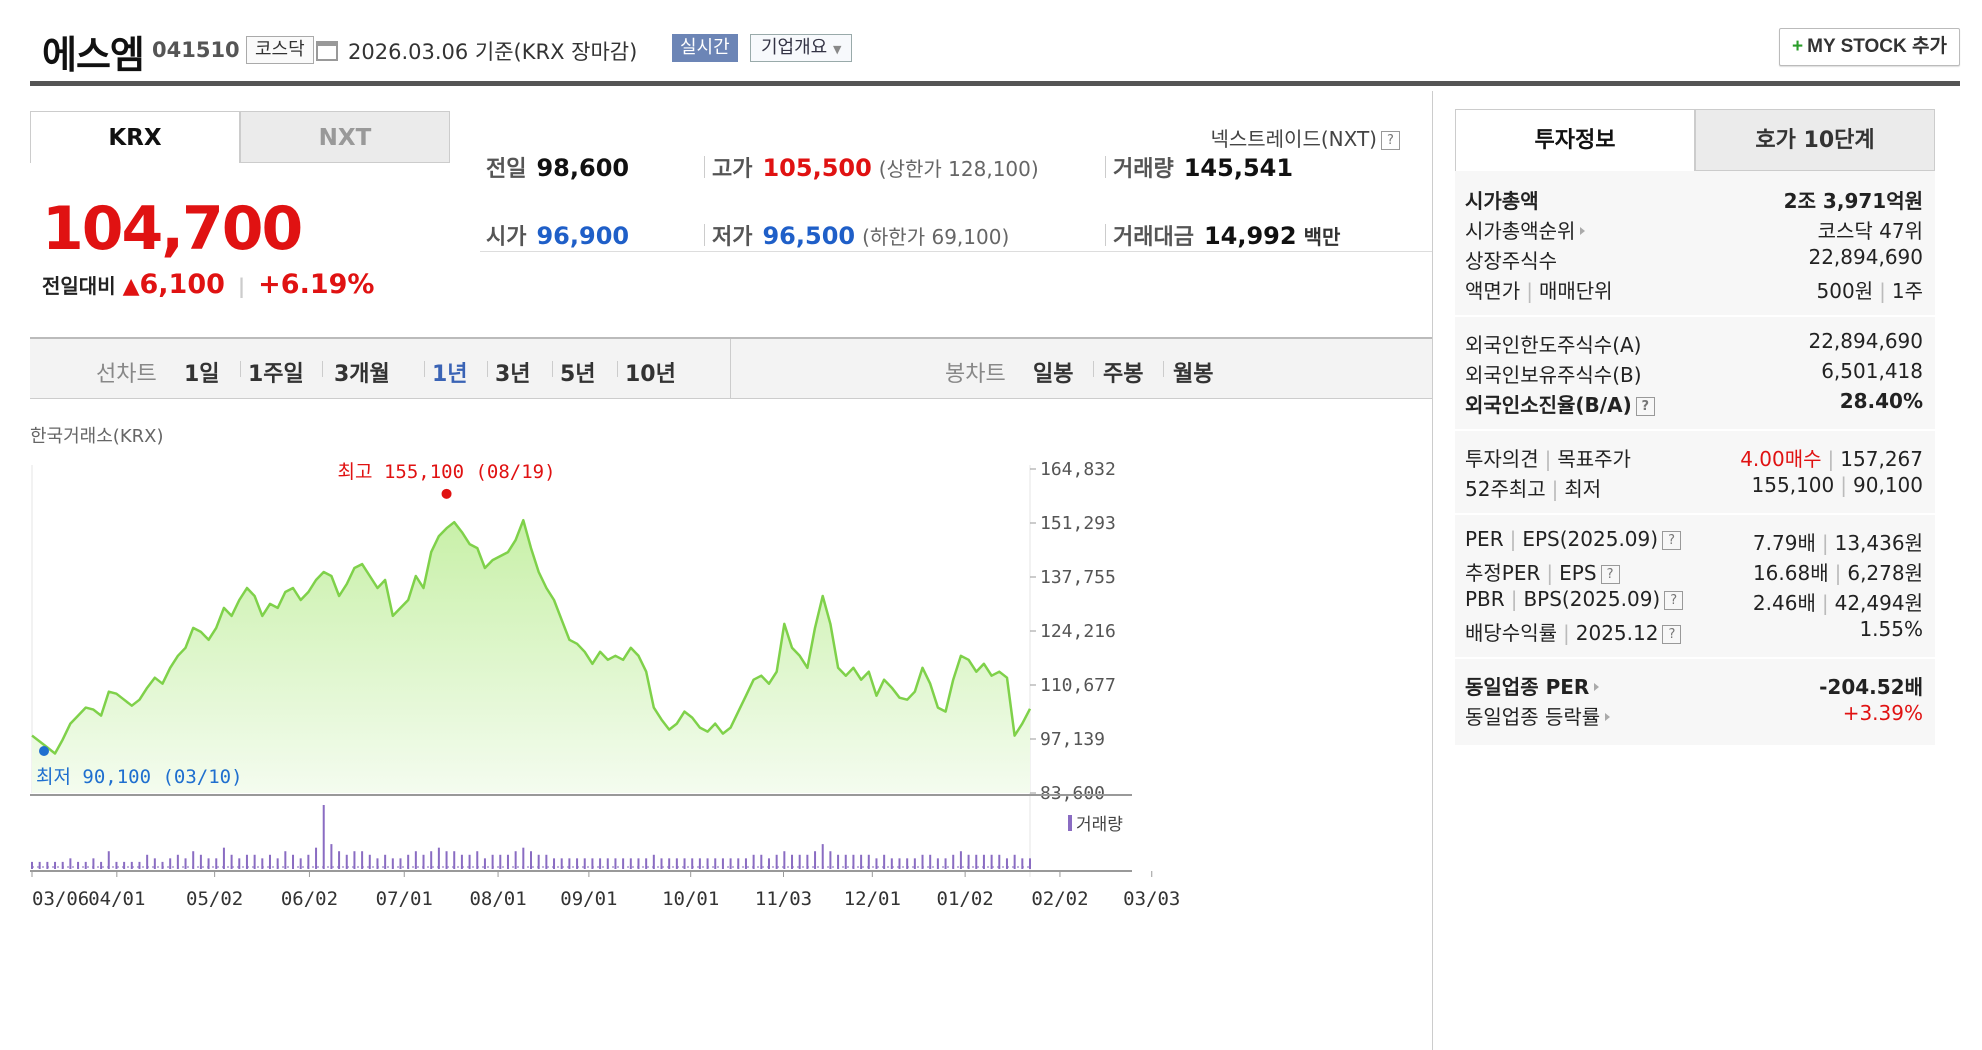 Image resolution: width=1982 pixels, height=1050 pixels. Describe the element at coordinates (1203, 168) in the screenshot. I see `volume: 거래량 145,541` at that location.